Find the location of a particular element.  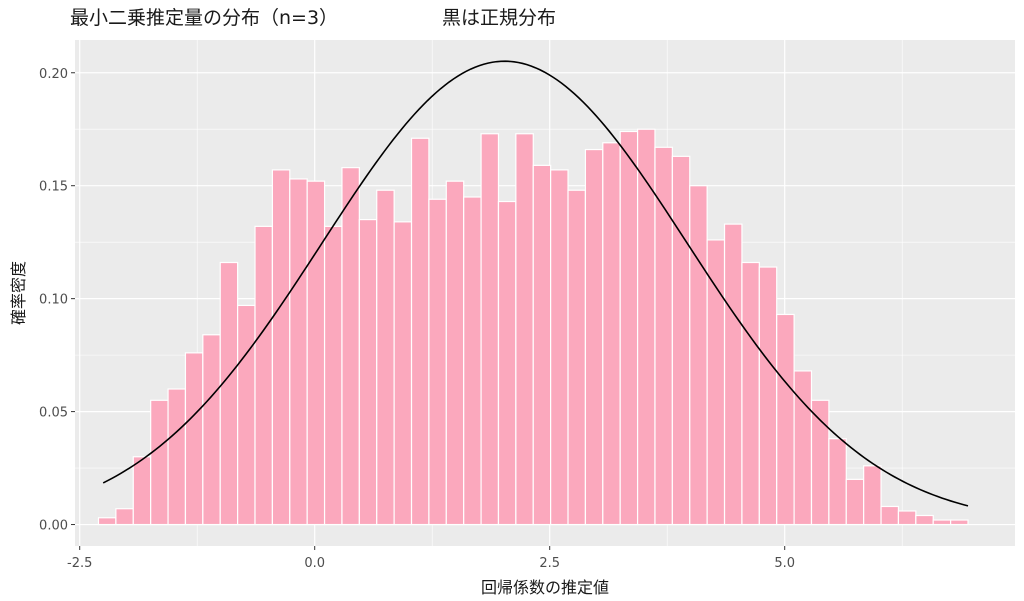

y-axis-labels: 0.00 0.05 0.10 0.15 0.20 is located at coordinates (53, 300).